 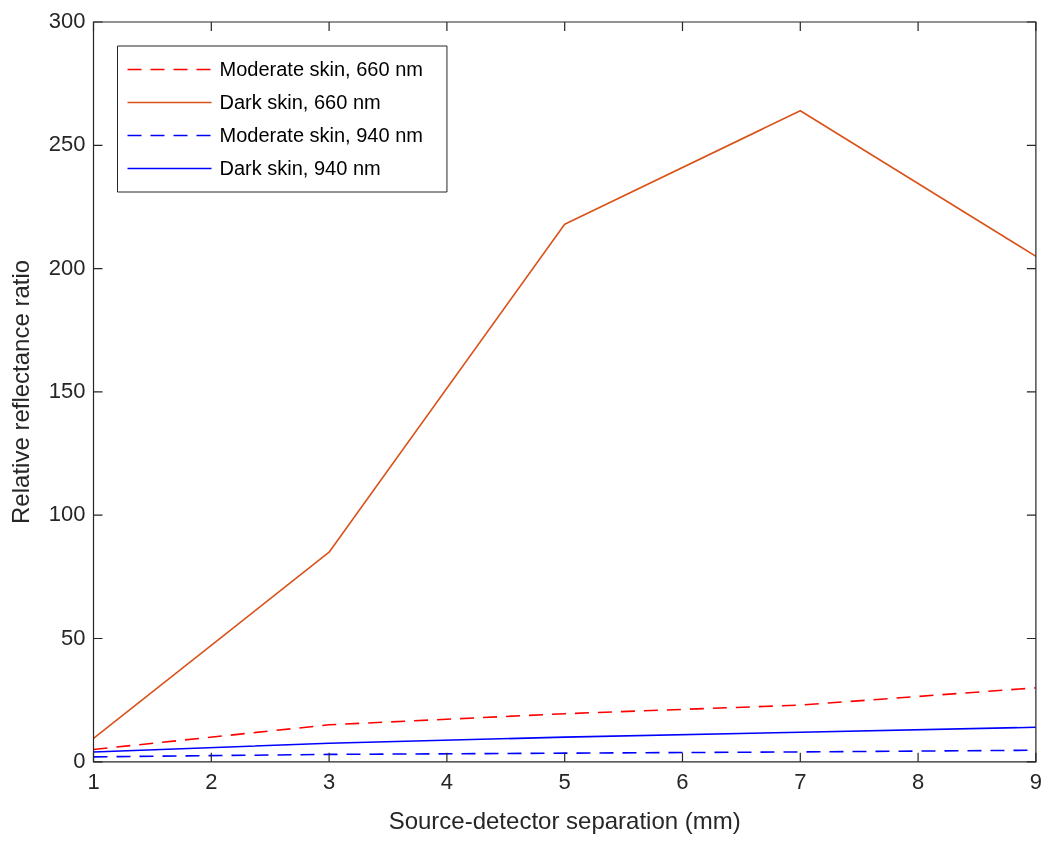 What do you see at coordinates (300, 168) in the screenshot?
I see `legend-label: Dark skin, 940 nm` at bounding box center [300, 168].